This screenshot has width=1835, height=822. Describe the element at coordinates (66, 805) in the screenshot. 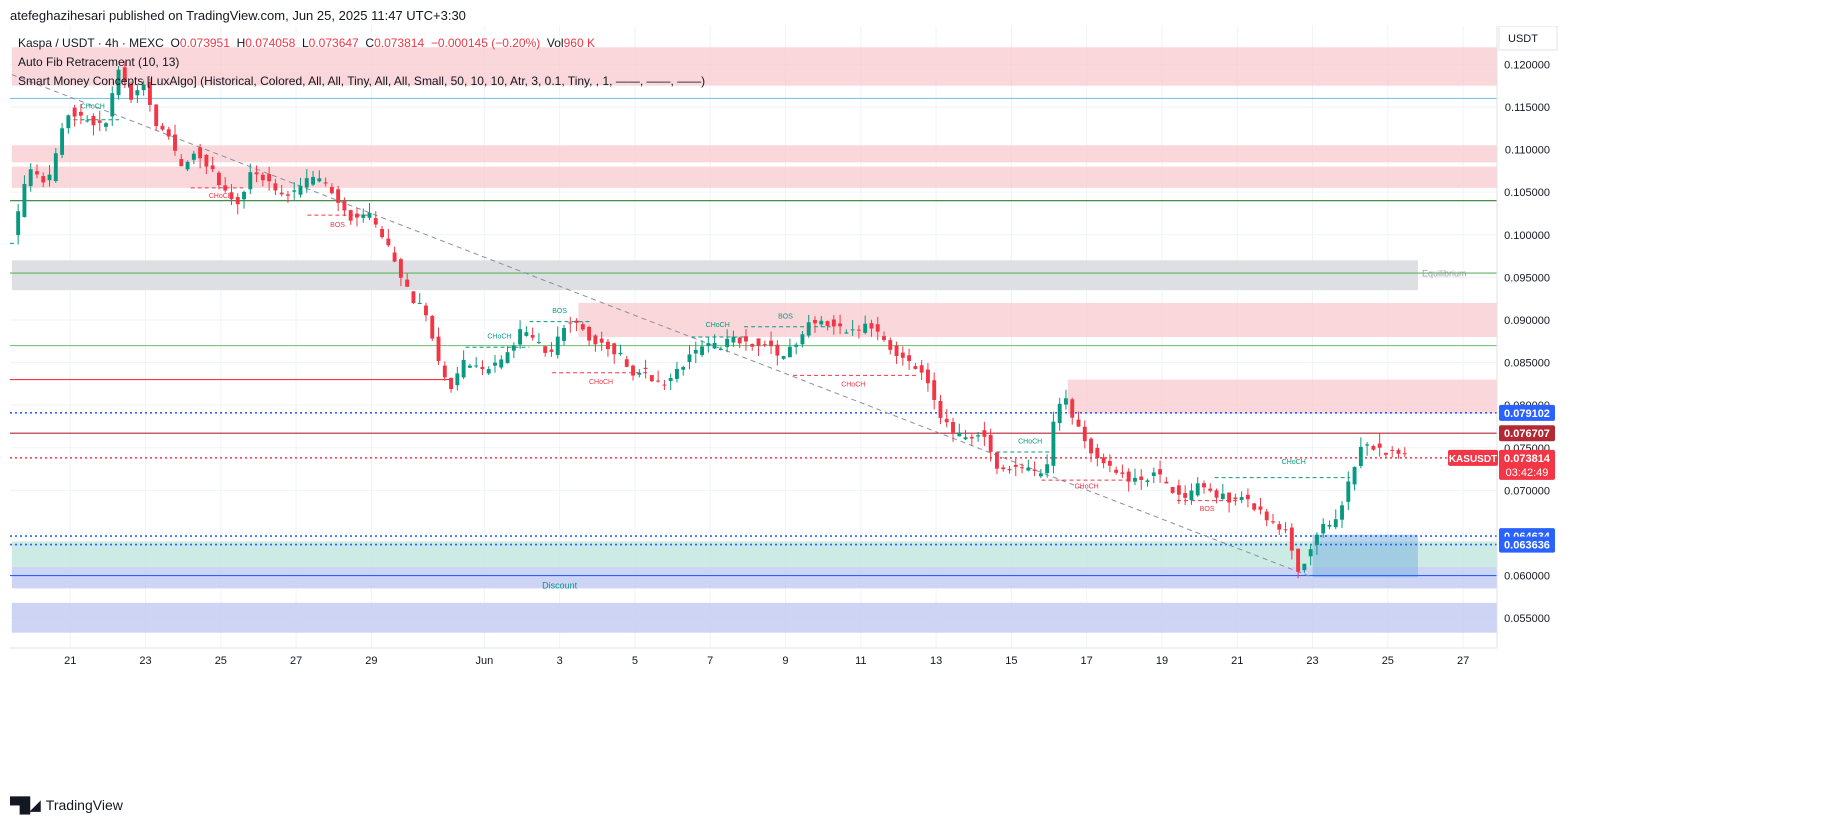

I see `footer-brand: ▀█◢ TradingView` at that location.